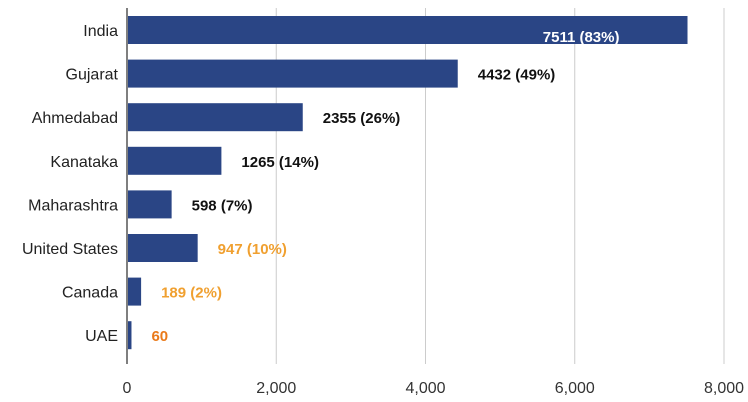 The height and width of the screenshot is (402, 748). I want to click on category-label: India, so click(100, 31).